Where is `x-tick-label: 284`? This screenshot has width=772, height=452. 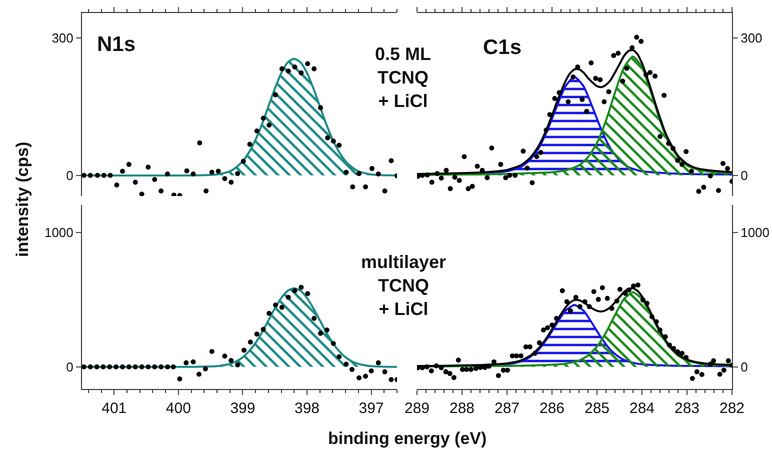
x-tick-label: 284 is located at coordinates (642, 408).